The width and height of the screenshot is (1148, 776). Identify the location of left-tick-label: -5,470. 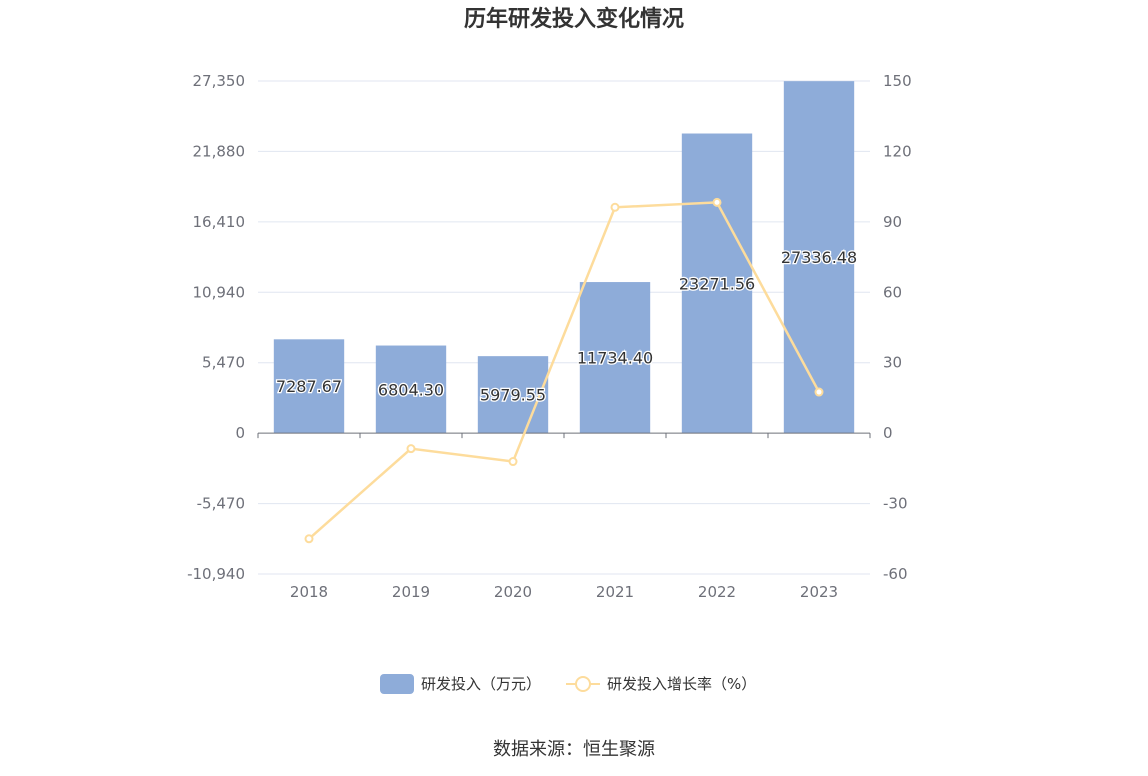
(221, 504).